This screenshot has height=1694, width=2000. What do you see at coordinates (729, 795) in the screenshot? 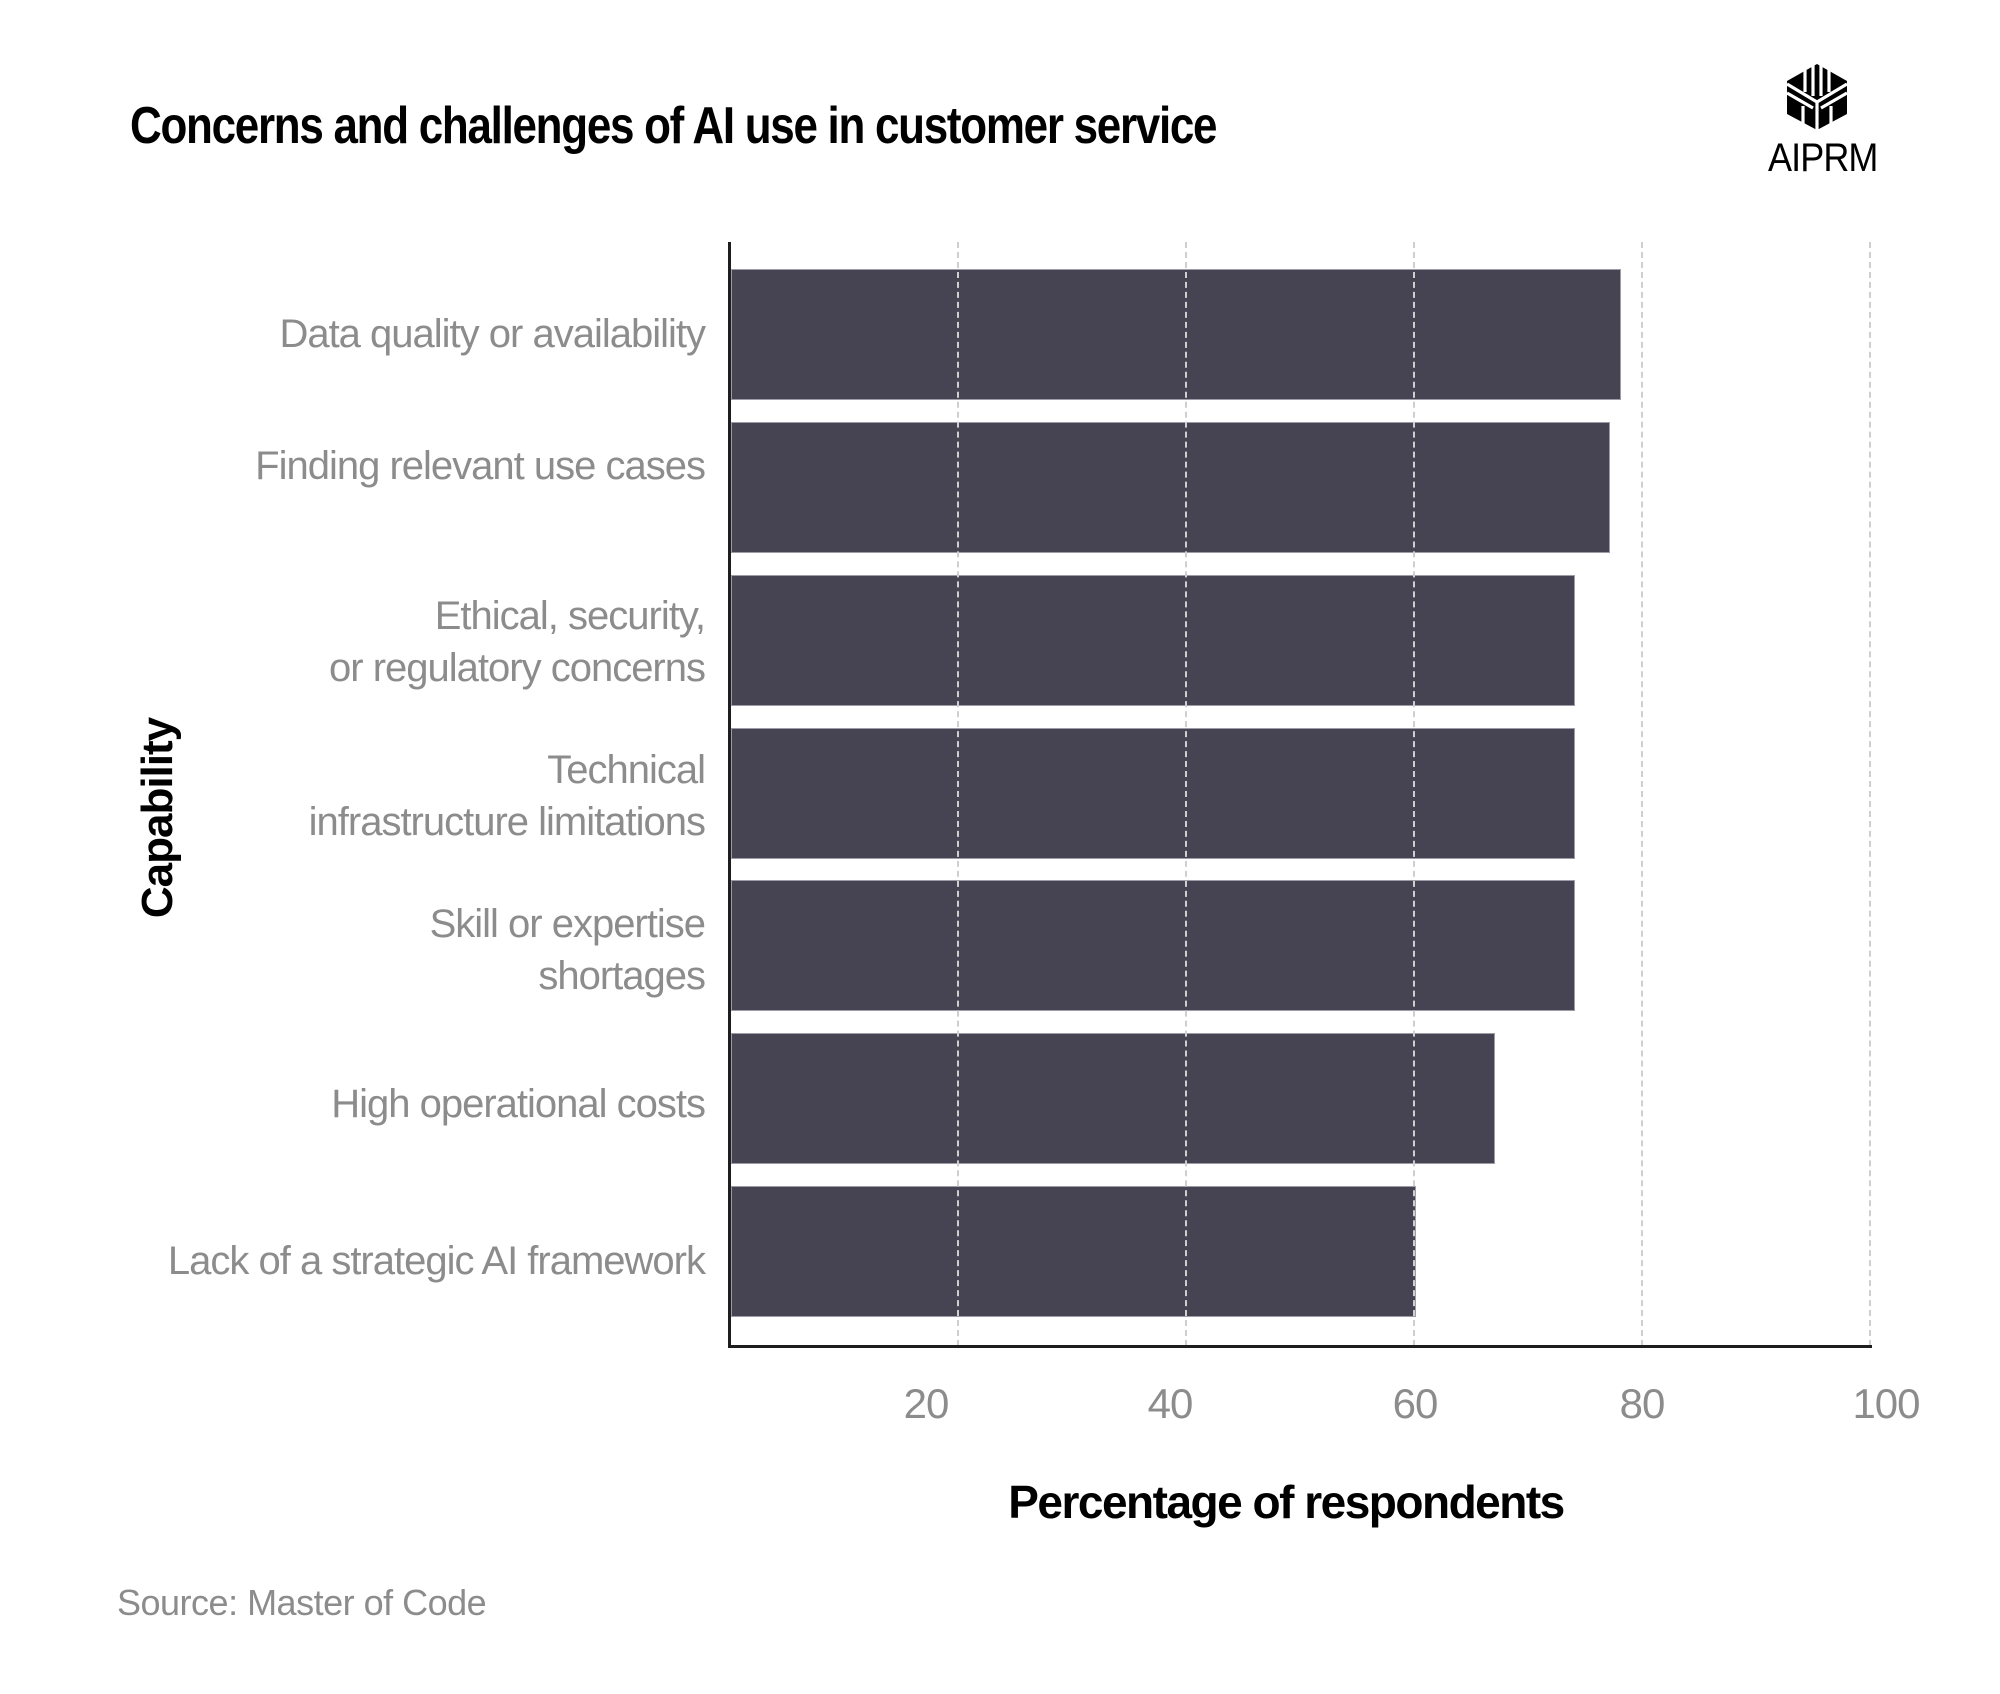
I see `y-axis-line` at bounding box center [729, 795].